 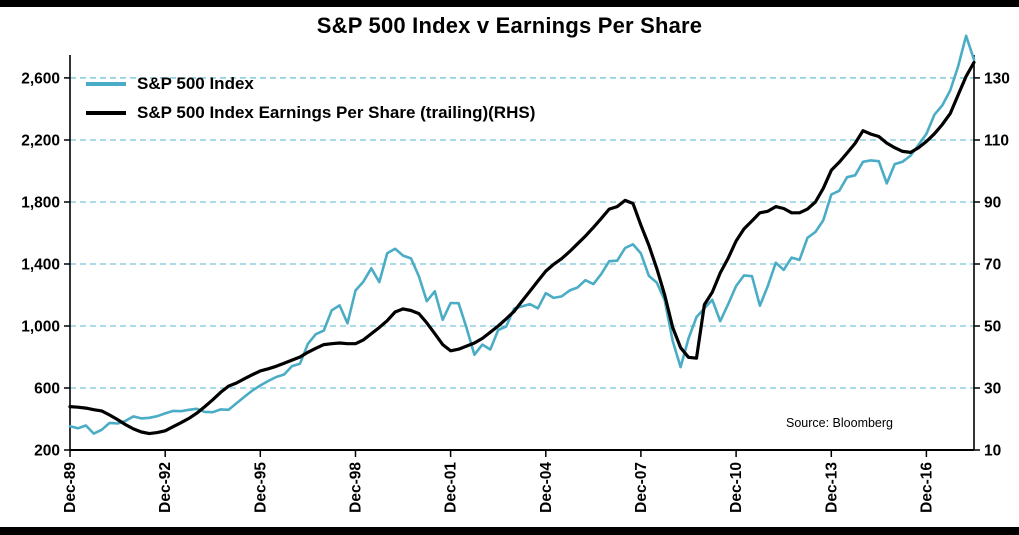 I want to click on source-note: Source: Bloomberg, so click(x=840, y=423).